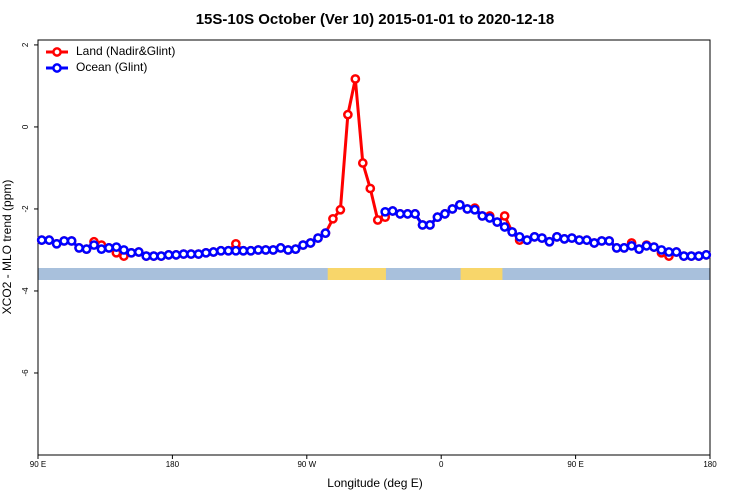 Image resolution: width=750 pixels, height=500 pixels. I want to click on y-axis-label: XCO2 - MLO trend (ppm), so click(7, 247).